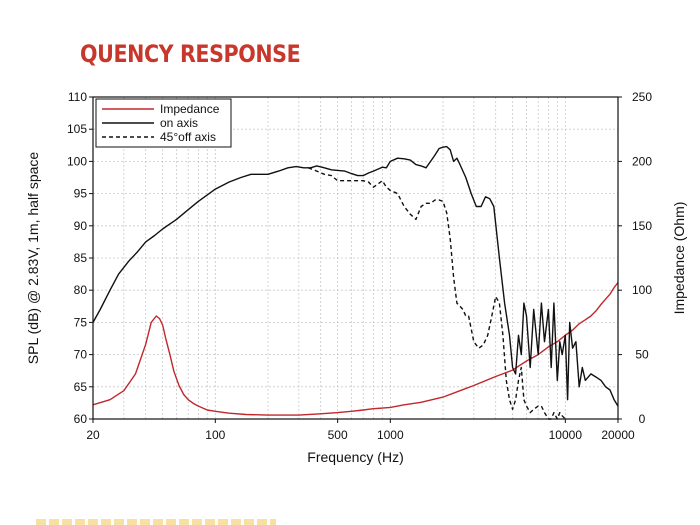  Describe the element at coordinates (190, 109) in the screenshot. I see `legend-label-impedance: Impedance` at that location.